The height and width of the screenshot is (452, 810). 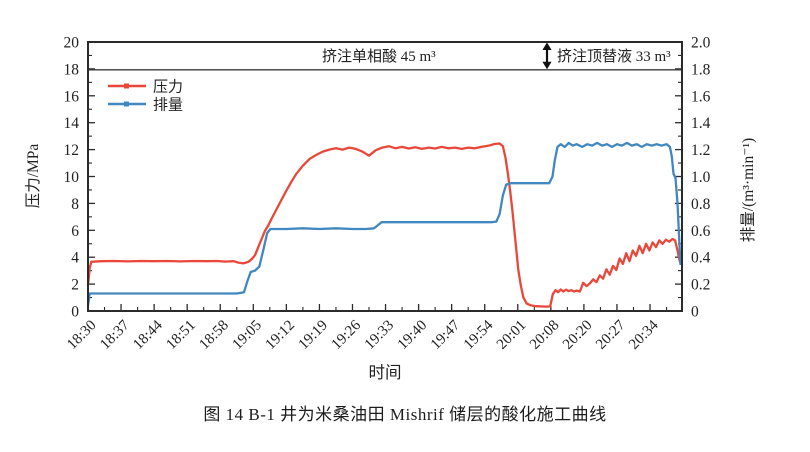 I want to click on x-tick-label: 19:33, so click(x=379, y=334).